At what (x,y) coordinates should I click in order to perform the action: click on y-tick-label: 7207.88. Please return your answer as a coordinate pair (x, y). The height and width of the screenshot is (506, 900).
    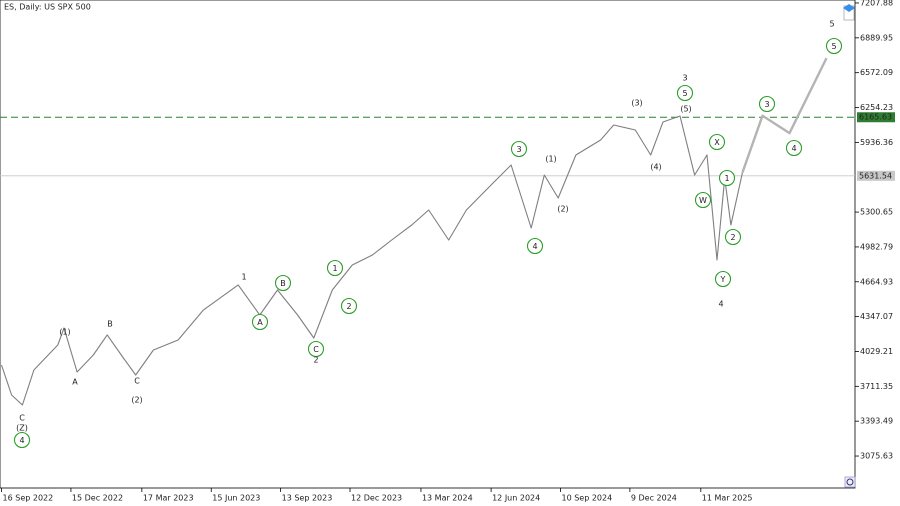
    Looking at the image, I should click on (876, 3).